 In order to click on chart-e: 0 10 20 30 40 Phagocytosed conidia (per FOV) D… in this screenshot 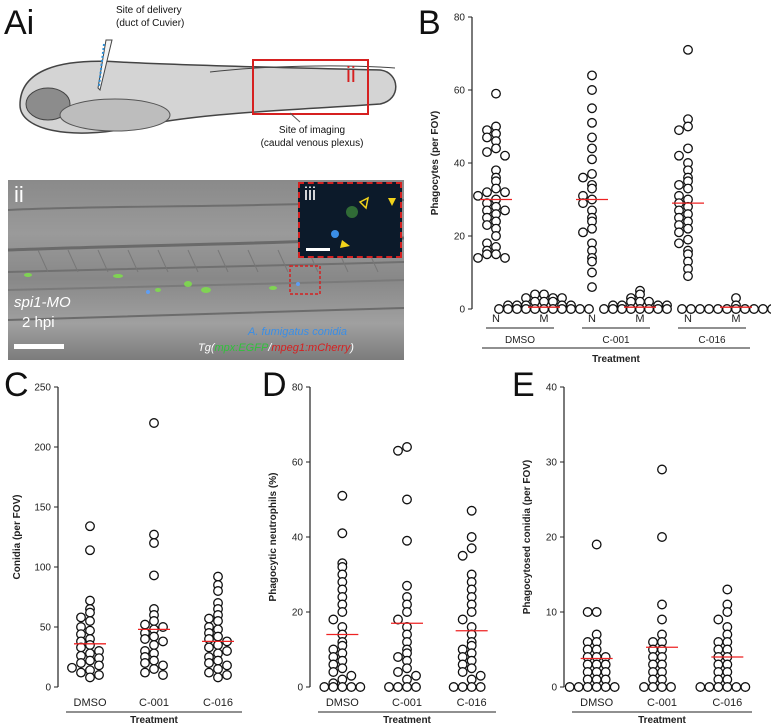, I will do `click(637, 554)`.